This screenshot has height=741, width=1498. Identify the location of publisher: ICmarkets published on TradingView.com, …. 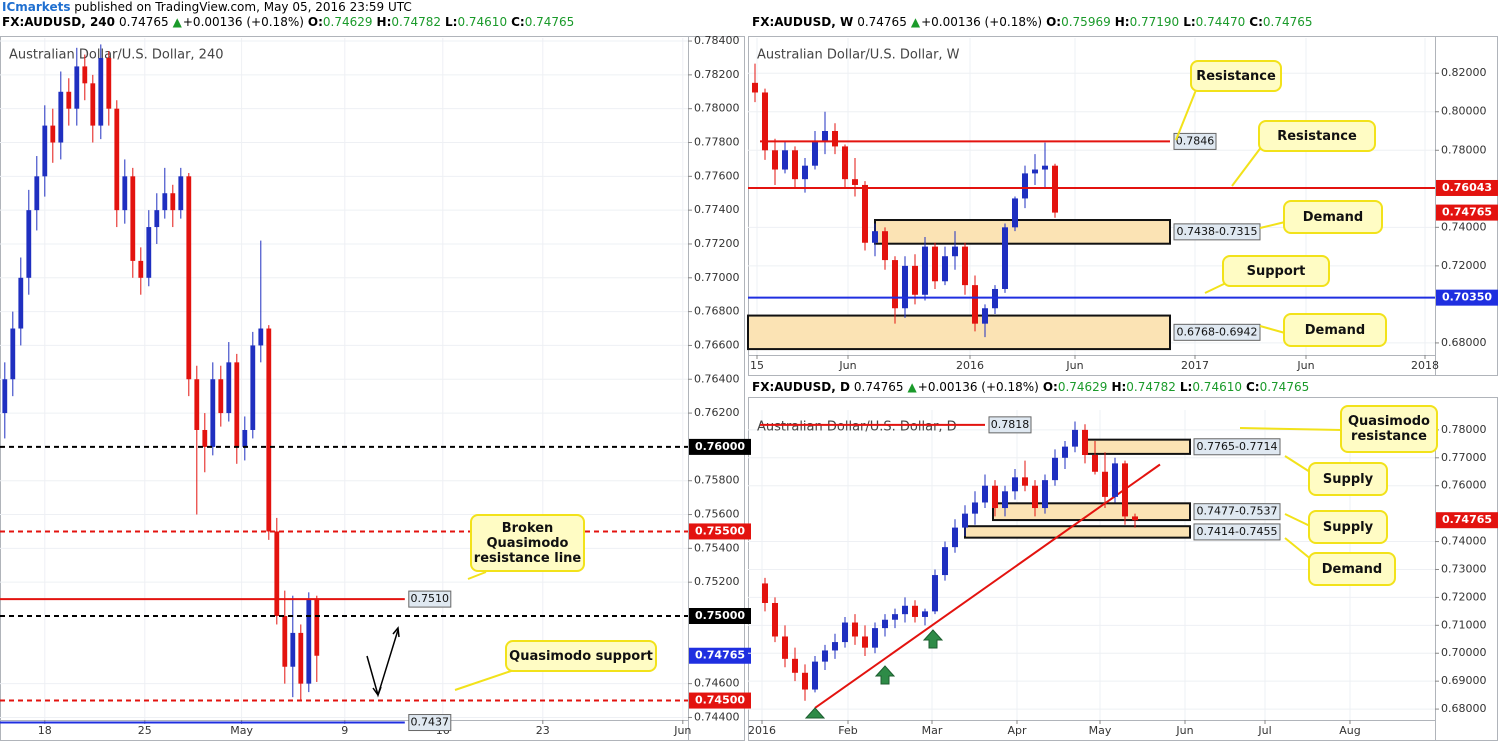
(207, 7).